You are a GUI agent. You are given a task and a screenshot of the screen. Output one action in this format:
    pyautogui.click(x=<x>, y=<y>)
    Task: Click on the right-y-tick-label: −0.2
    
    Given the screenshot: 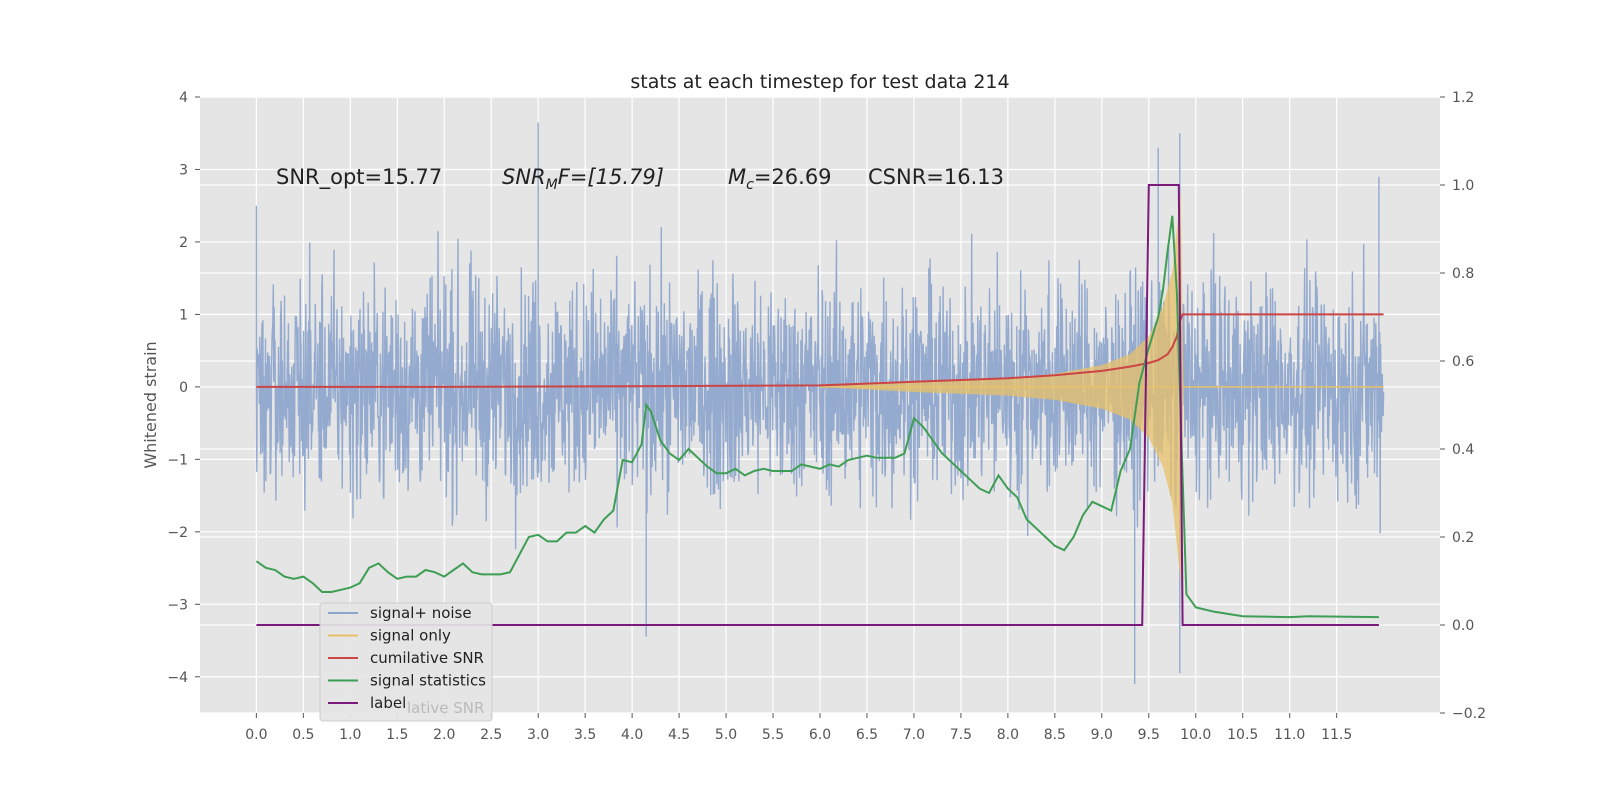 What is the action you would take?
    pyautogui.click(x=1469, y=714)
    